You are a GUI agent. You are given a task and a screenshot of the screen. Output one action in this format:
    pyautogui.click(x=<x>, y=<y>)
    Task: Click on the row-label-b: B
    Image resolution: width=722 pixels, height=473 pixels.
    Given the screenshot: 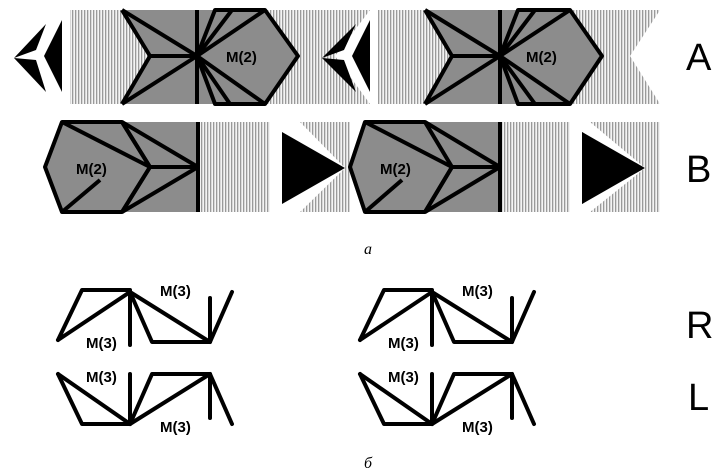 What is the action you would take?
    pyautogui.click(x=698, y=170)
    